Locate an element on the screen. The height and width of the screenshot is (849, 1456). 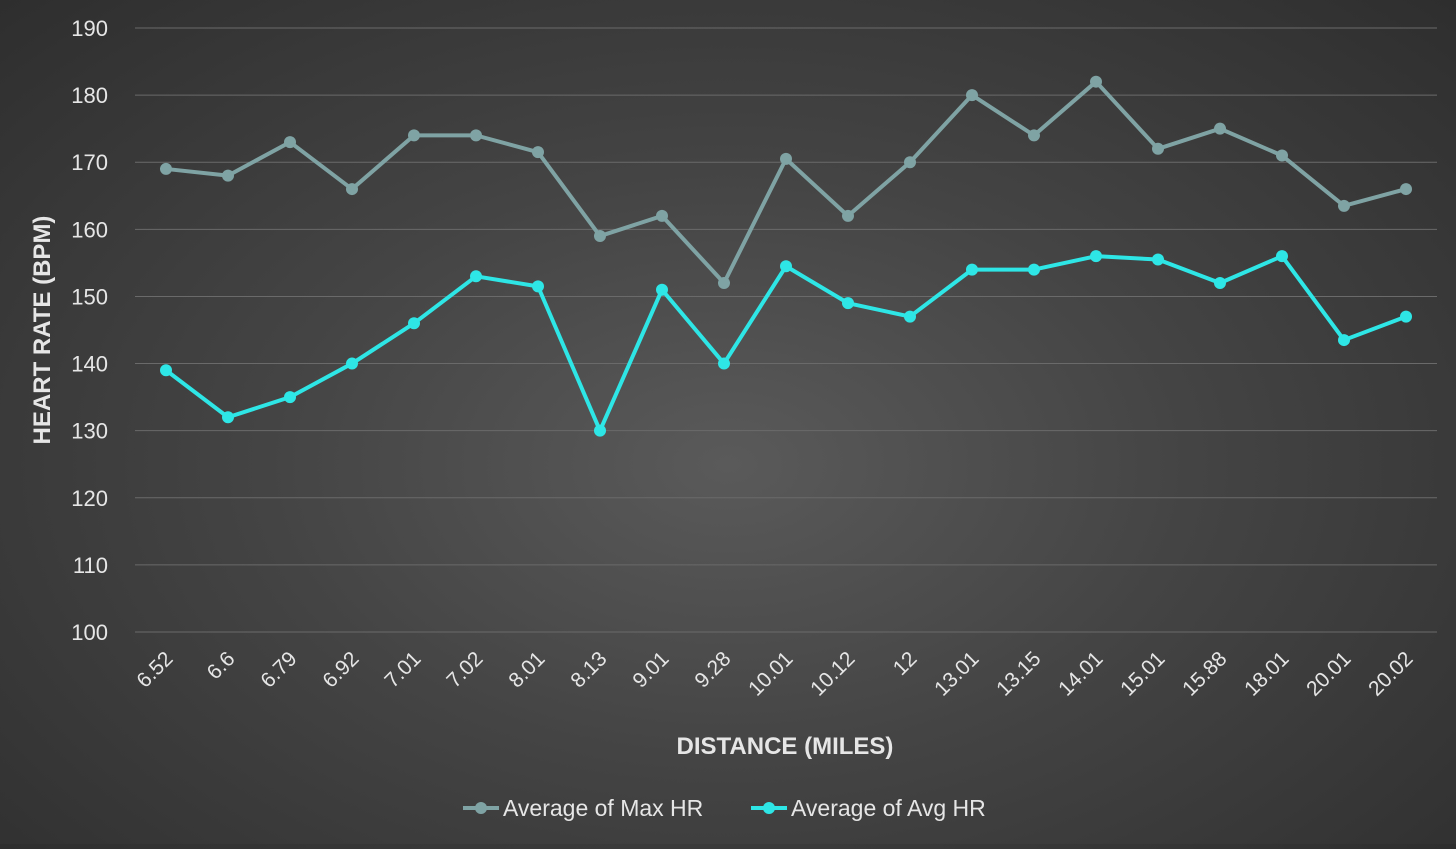
x-tick-label: 14.01 is located at coordinates (1080, 673).